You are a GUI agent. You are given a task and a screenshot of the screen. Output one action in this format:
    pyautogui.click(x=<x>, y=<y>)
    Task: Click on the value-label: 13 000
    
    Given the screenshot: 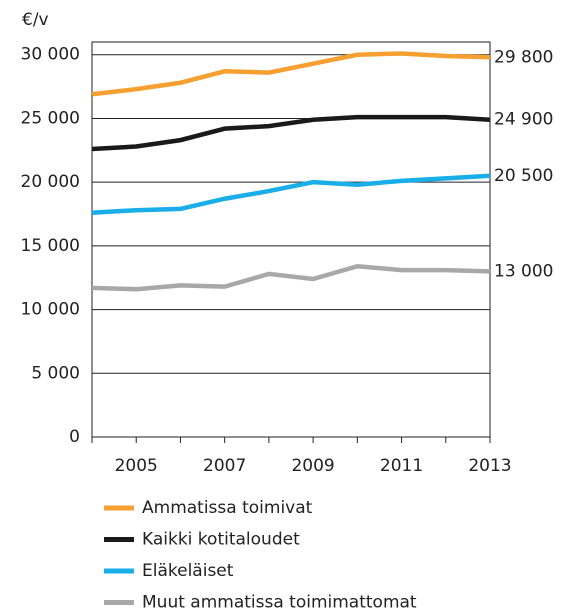 What is the action you would take?
    pyautogui.click(x=523, y=271)
    